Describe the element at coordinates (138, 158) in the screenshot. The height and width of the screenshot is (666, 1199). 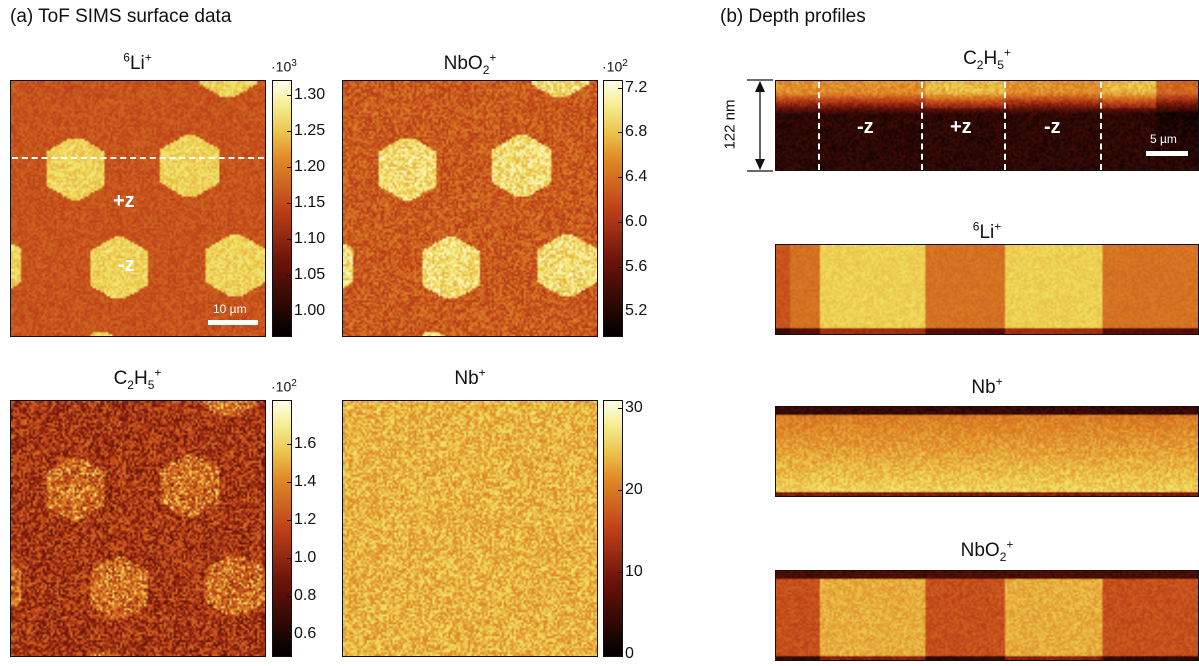
I see `line-scan-marker` at that location.